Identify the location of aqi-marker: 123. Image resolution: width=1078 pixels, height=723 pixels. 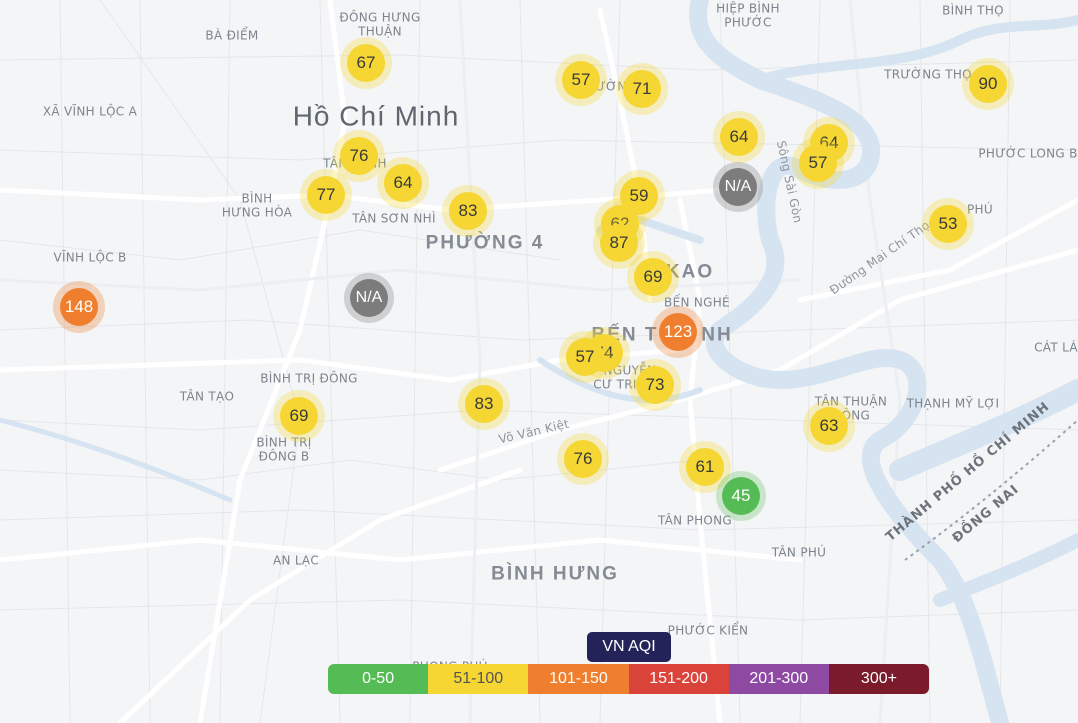
(678, 332).